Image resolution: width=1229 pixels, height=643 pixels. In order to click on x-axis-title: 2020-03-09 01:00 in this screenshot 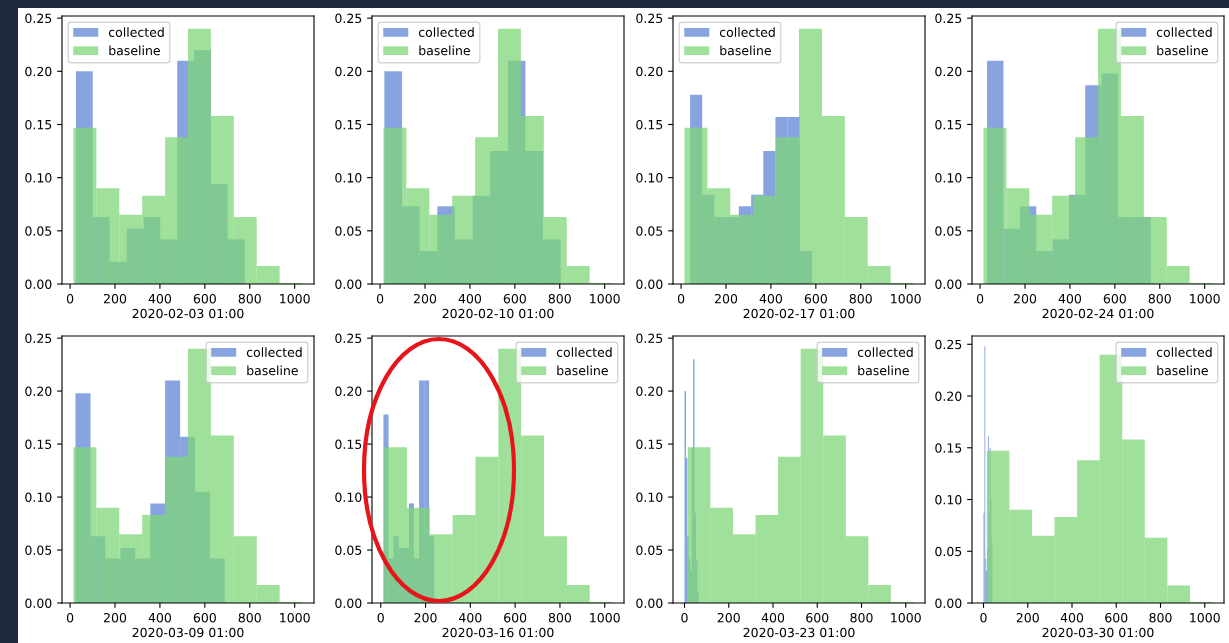, I will do `click(188, 632)`.